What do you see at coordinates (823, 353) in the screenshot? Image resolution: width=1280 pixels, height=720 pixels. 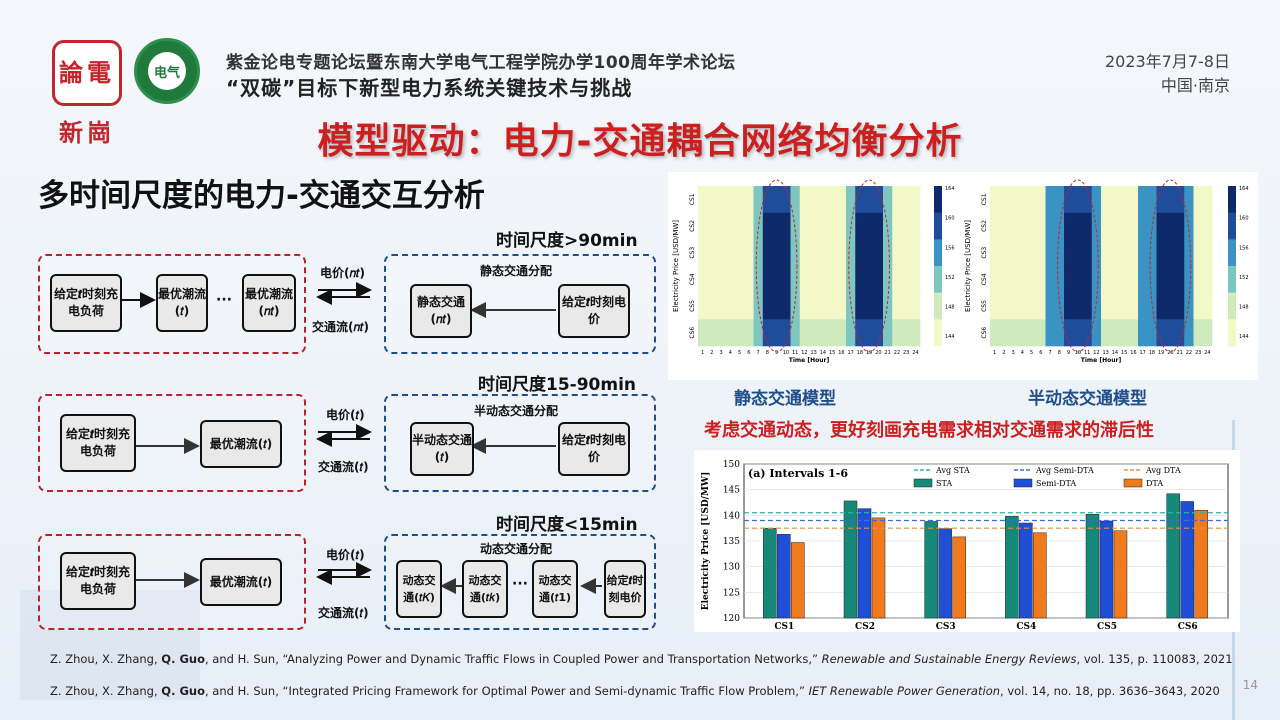 I see `heatmap-hour-label: 14` at bounding box center [823, 353].